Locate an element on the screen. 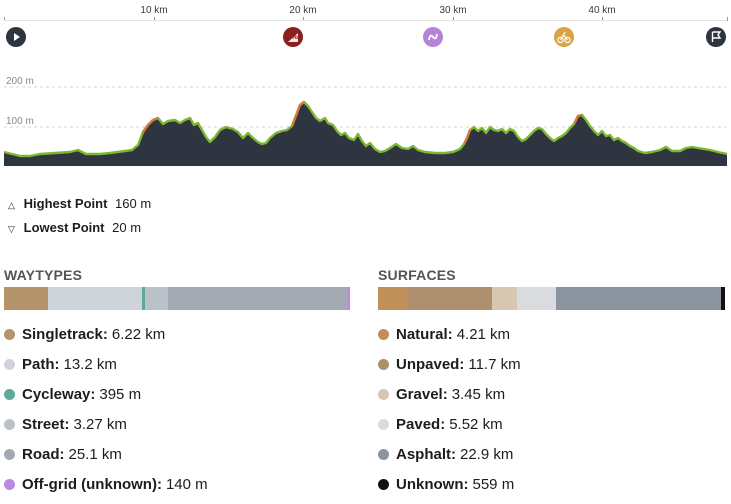 This screenshot has width=731, height=504. waytypes-legend-label: Path: is located at coordinates (41, 364).